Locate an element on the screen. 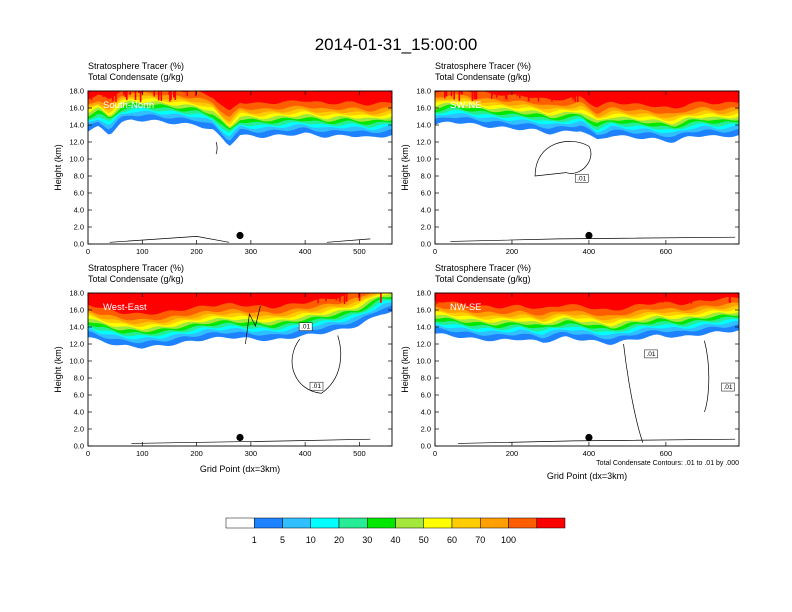 The width and height of the screenshot is (792, 612). x-axis-label: Grid Point (dx=3km) is located at coordinates (240, 469).